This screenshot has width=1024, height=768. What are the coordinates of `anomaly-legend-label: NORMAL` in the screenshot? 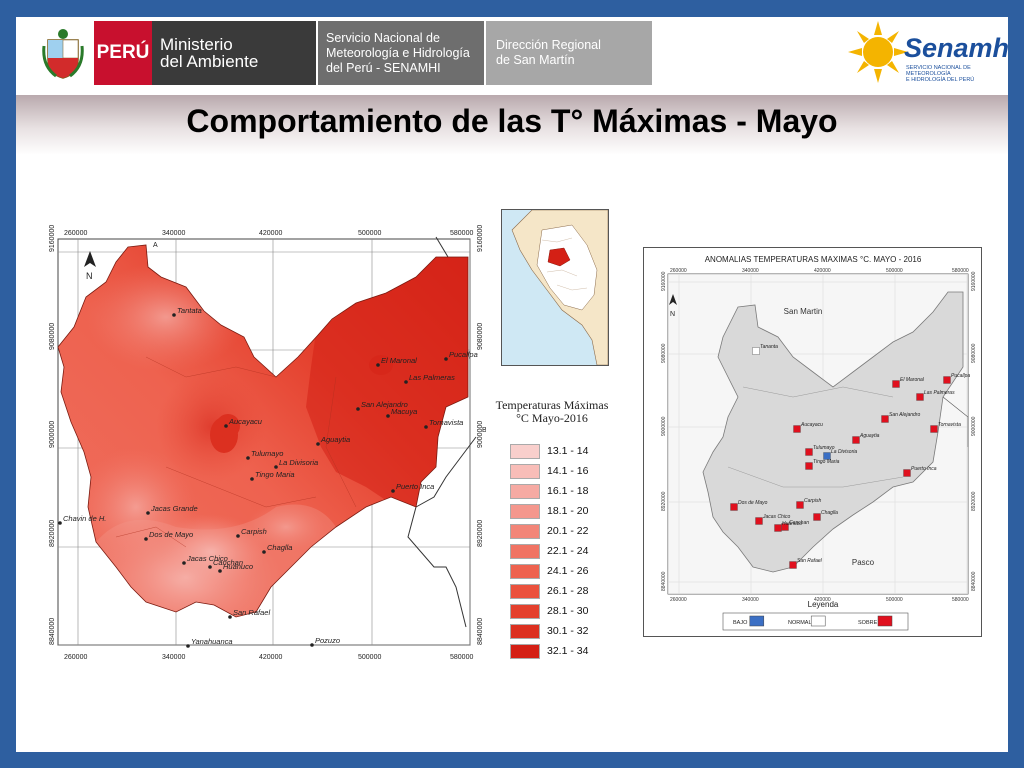 It's located at (800, 623).